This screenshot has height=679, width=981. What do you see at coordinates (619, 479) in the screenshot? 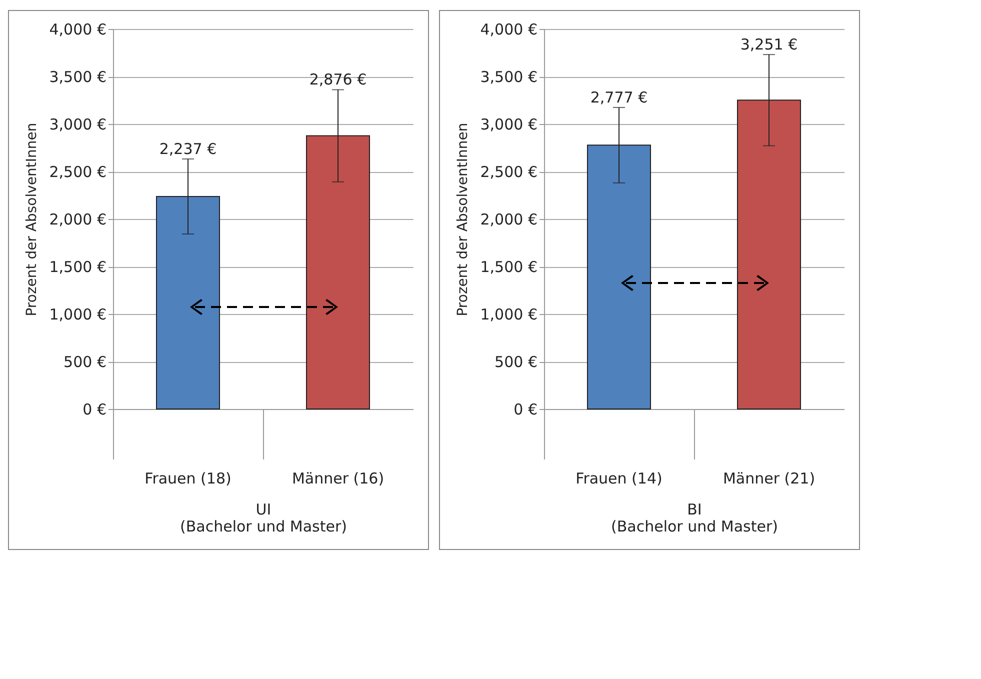
I see `x-tick-label: Frauen (14)` at bounding box center [619, 479].